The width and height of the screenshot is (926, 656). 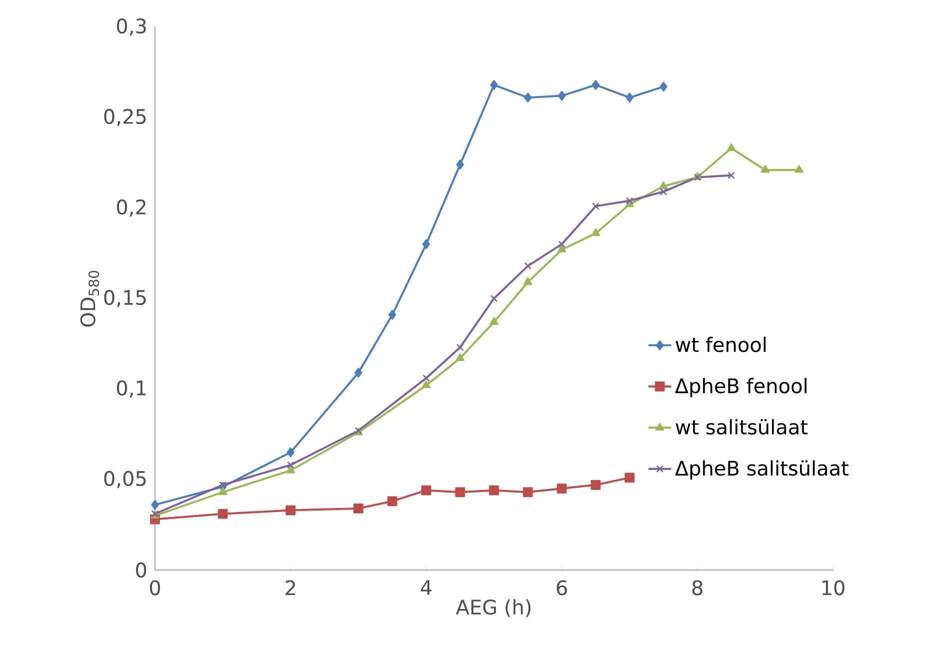 I want to click on y-tick-label: 0,15, so click(x=125, y=299).